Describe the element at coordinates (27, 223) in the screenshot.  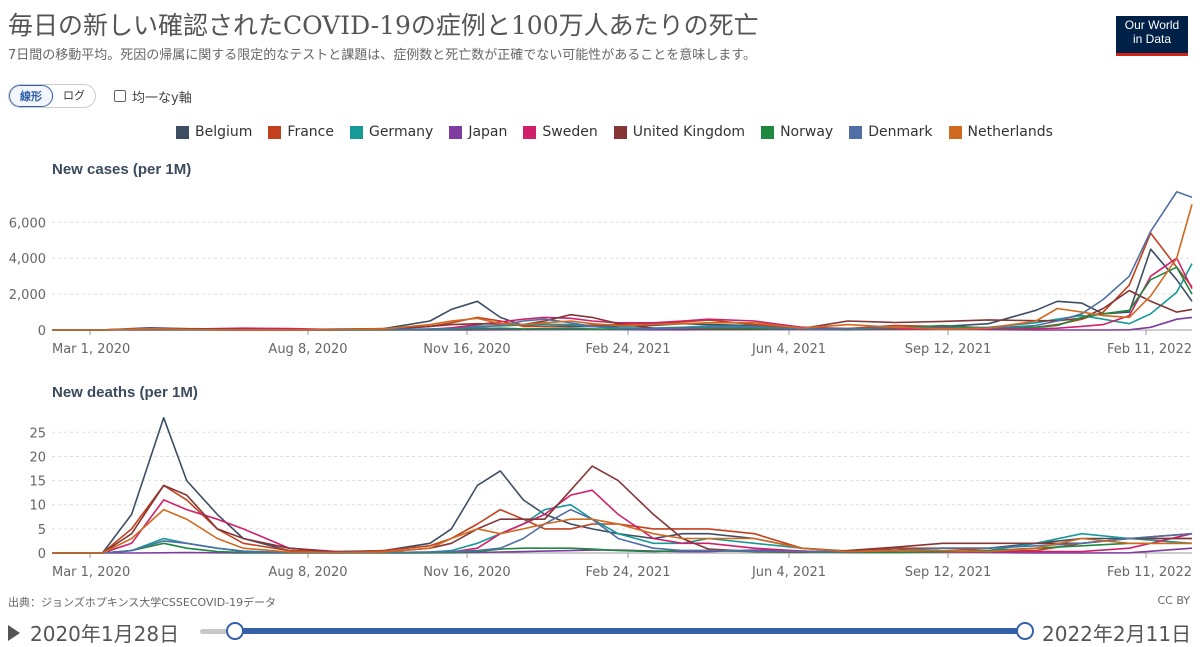
I see `y-tick-label: 6,000` at that location.